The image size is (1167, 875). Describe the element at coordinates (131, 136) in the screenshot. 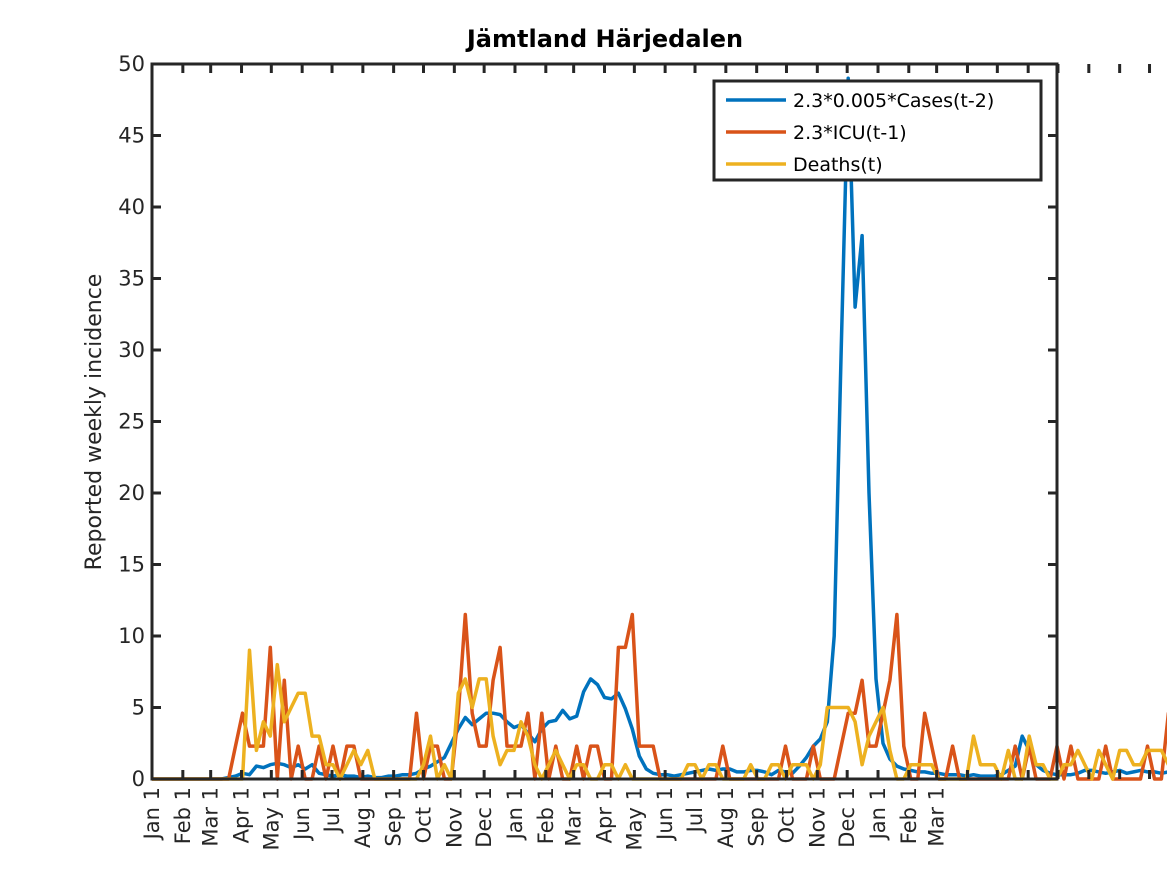

I see `y-tick-label: 45` at that location.